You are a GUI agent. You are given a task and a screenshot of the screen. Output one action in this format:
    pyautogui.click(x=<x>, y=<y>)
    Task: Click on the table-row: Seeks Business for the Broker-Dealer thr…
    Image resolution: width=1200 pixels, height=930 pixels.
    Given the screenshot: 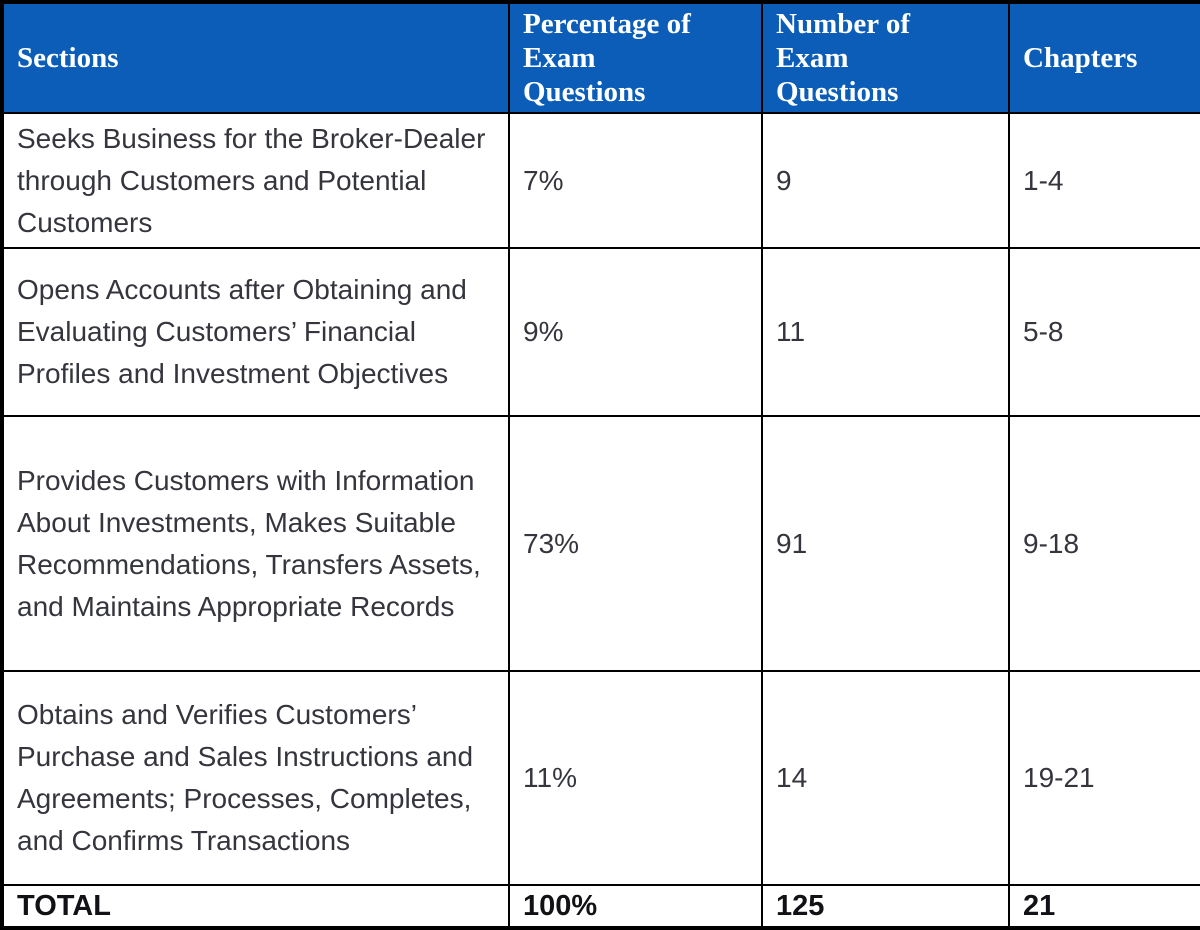 What is the action you would take?
    pyautogui.click(x=600, y=180)
    